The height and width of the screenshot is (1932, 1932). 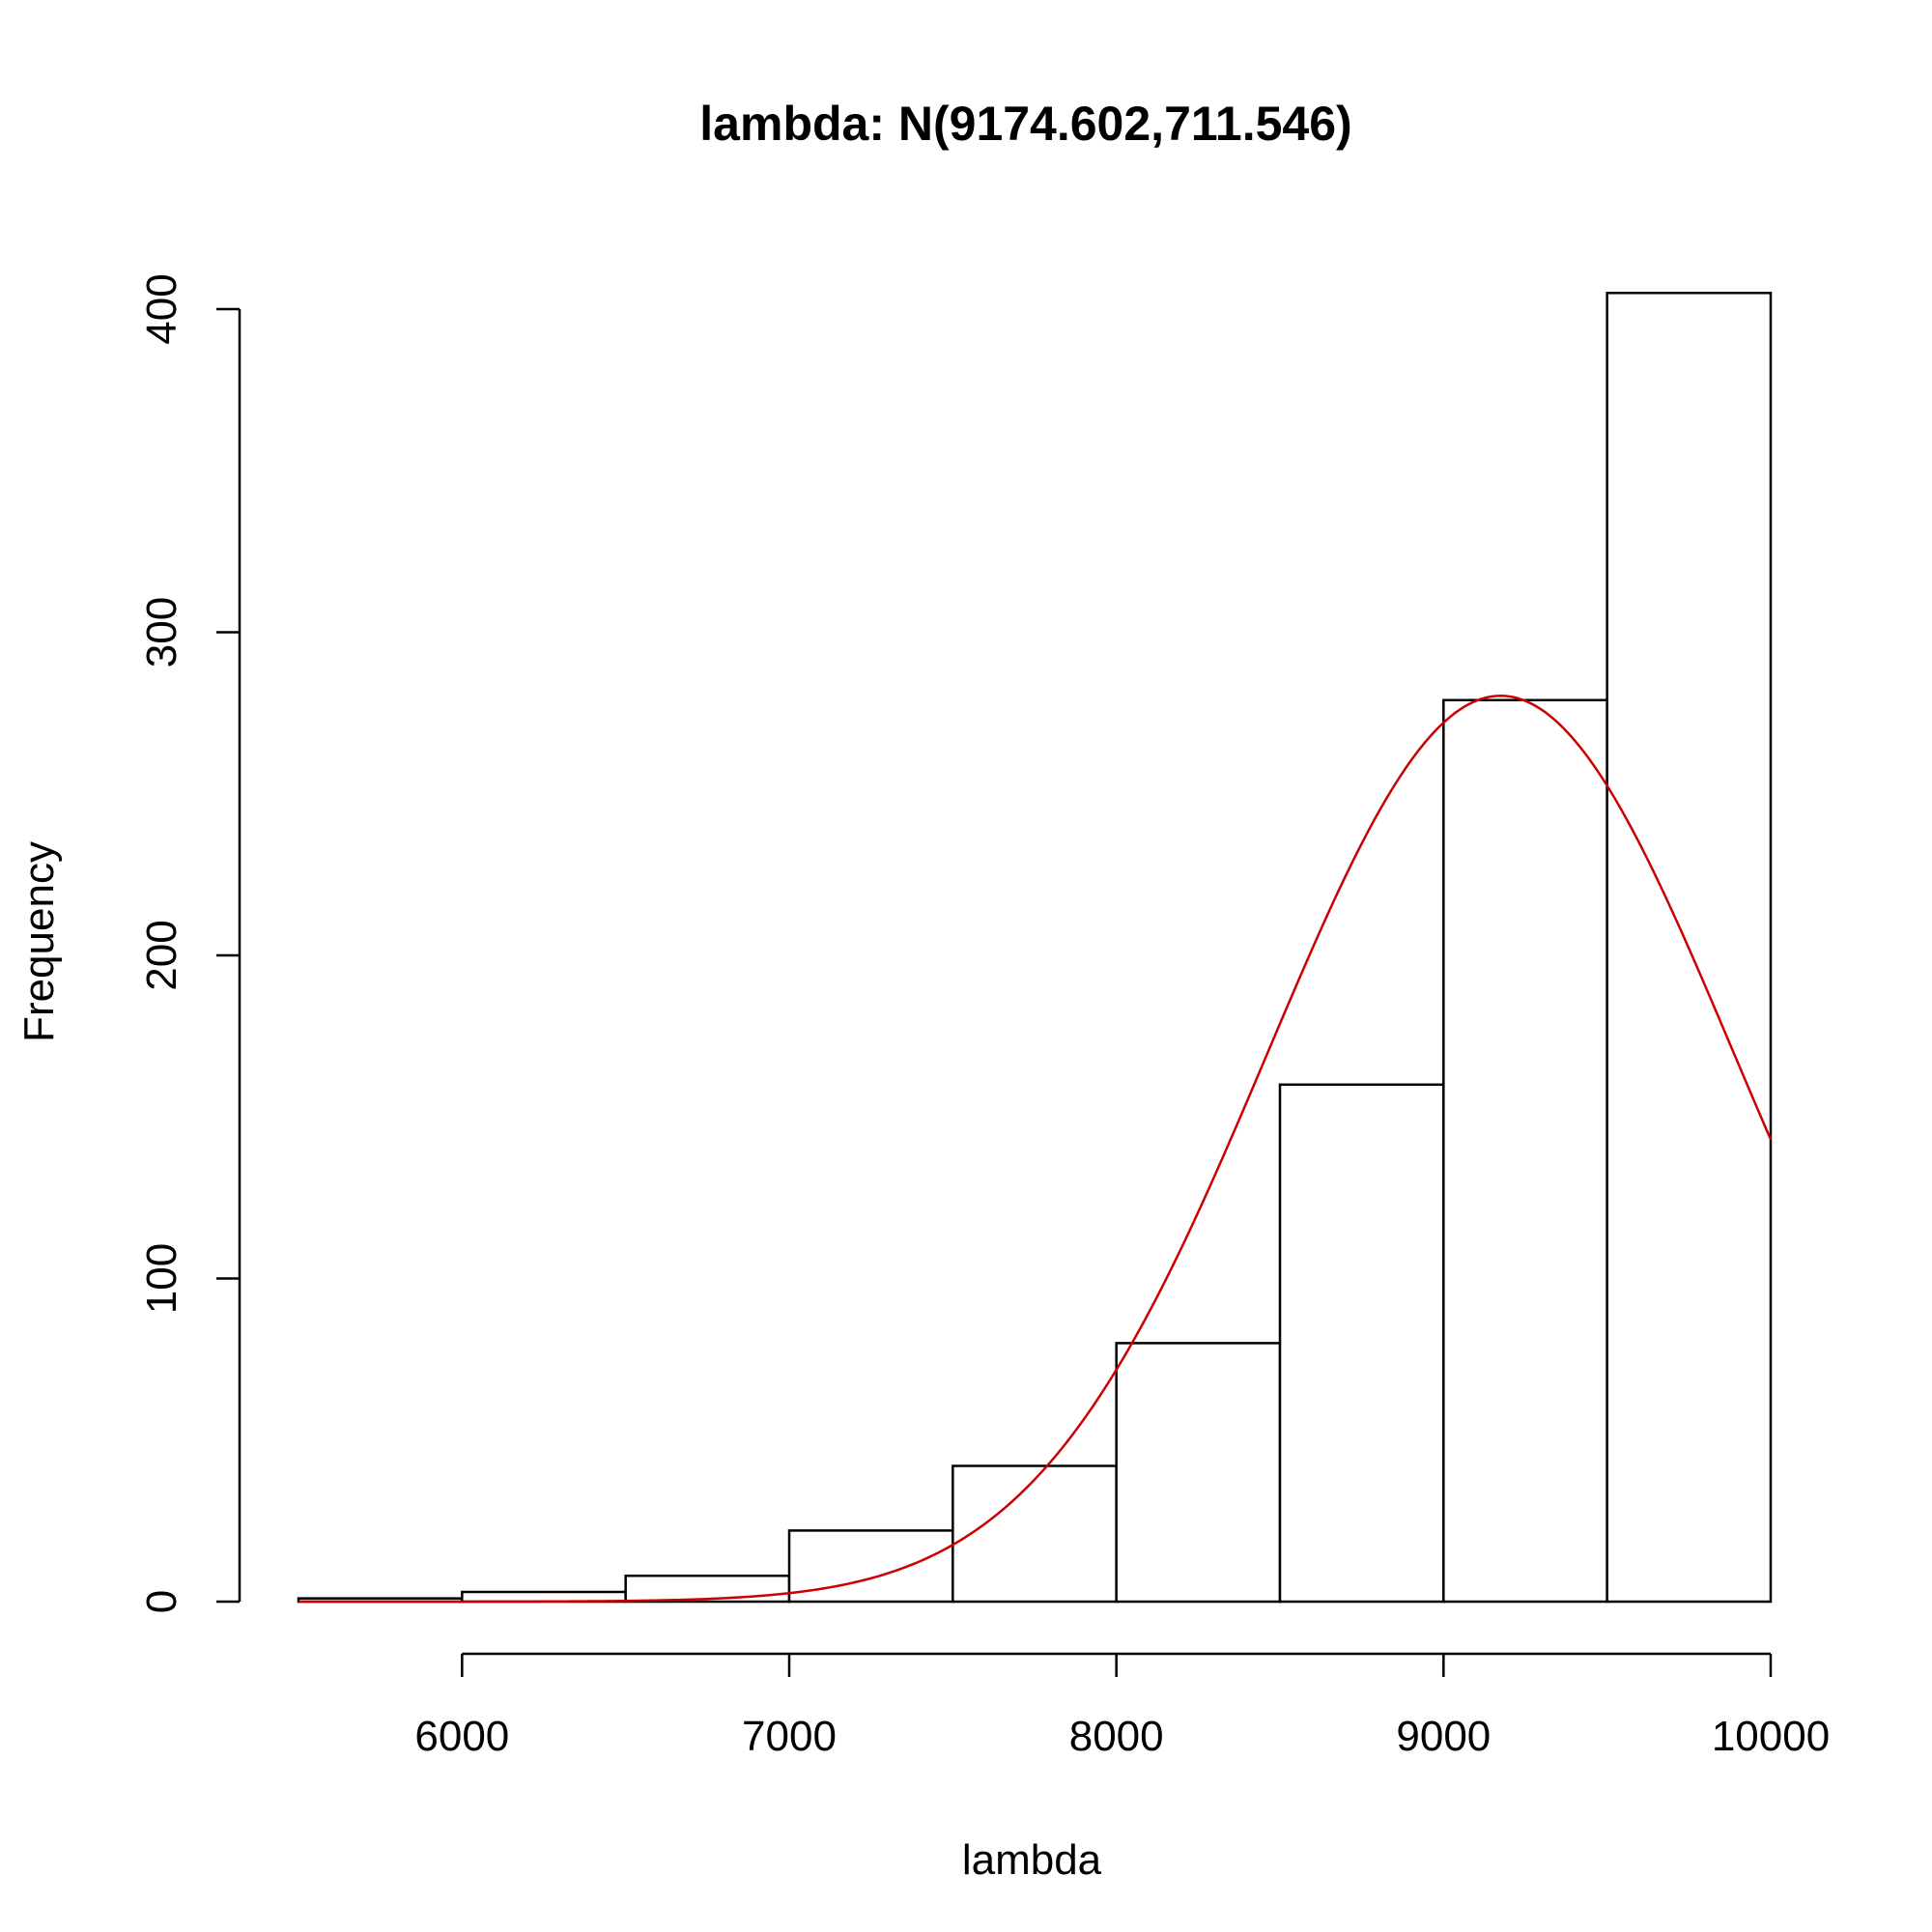 I want to click on x-axis-label: lambda, so click(x=1032, y=1860).